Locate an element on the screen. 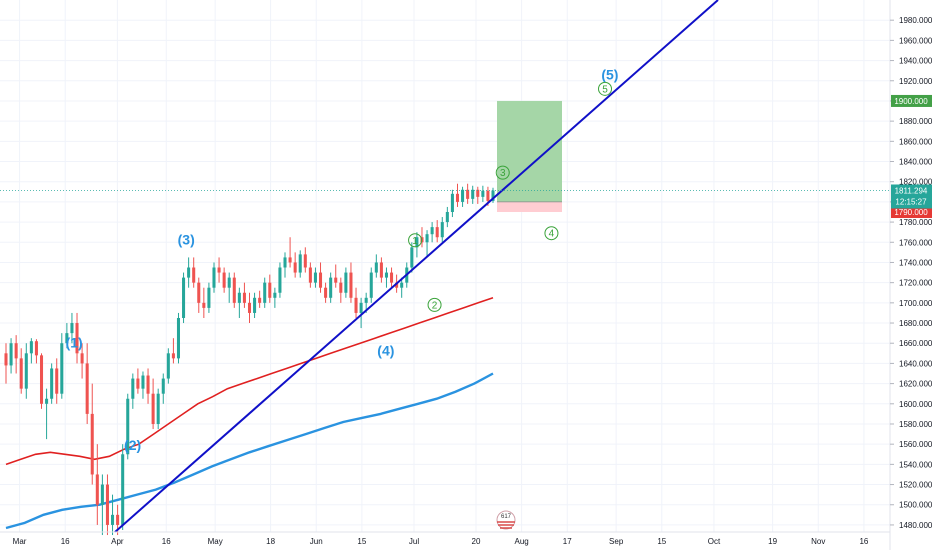 The height and width of the screenshot is (550, 932). y-tick-label: 1520.000 is located at coordinates (915, 485).